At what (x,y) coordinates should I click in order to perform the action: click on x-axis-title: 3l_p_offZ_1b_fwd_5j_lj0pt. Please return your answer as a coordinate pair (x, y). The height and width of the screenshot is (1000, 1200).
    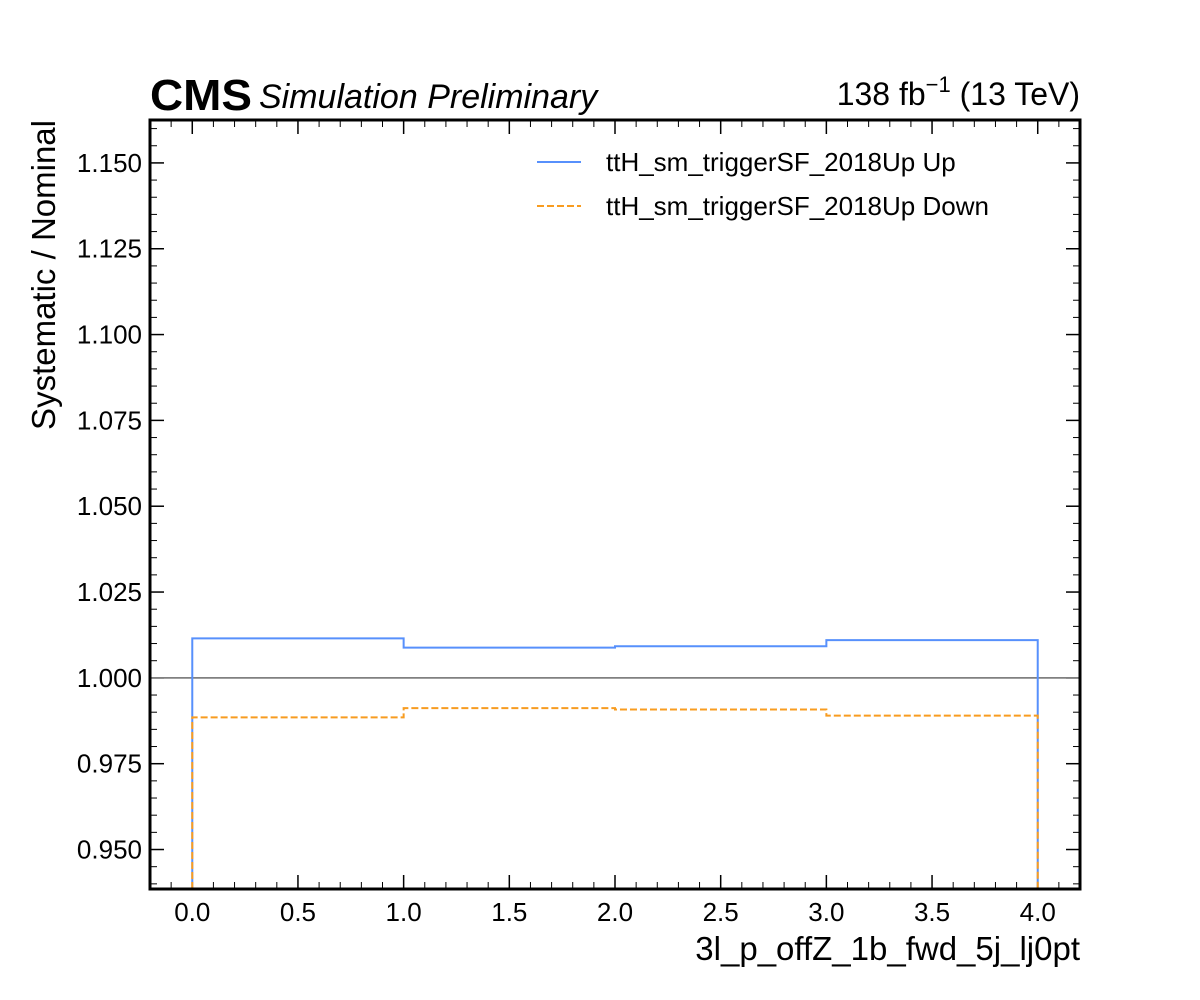
    Looking at the image, I should click on (887, 948).